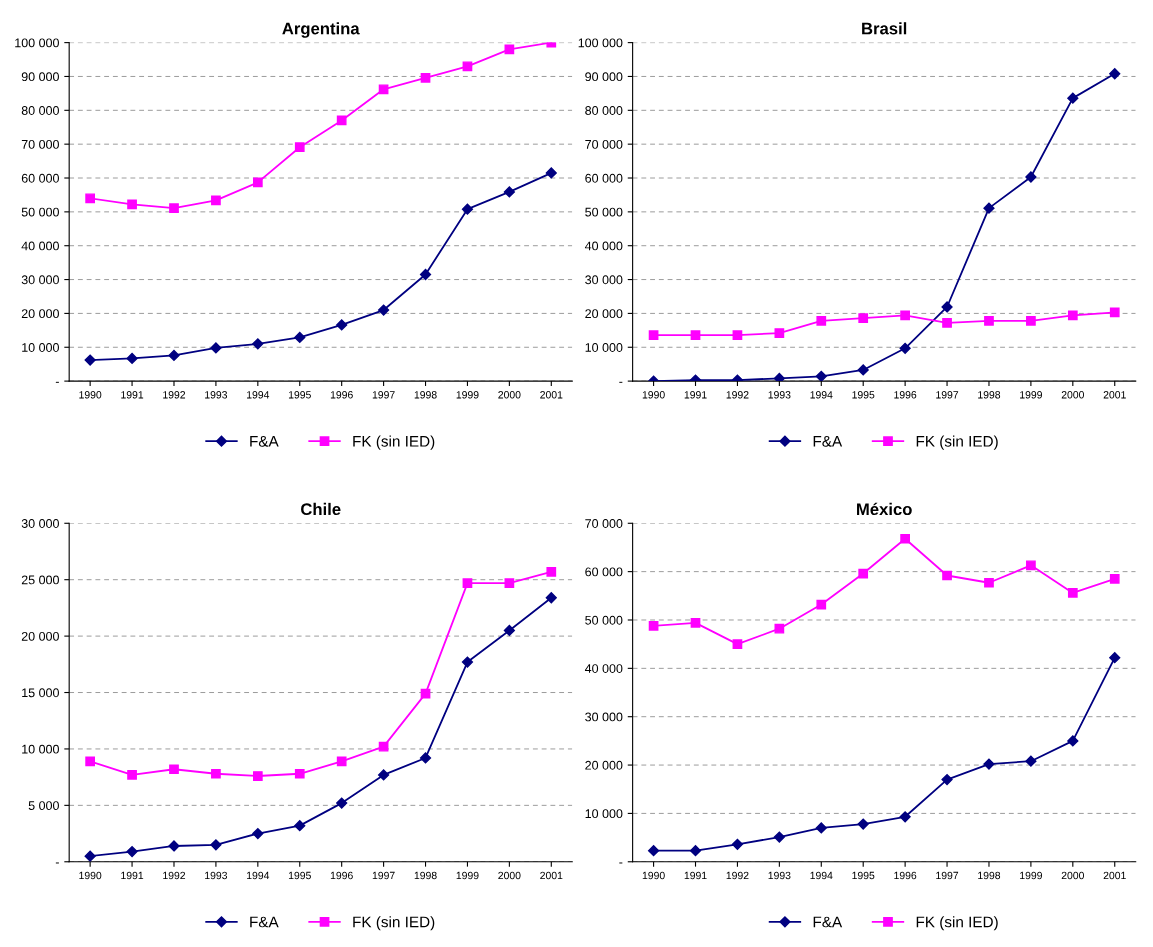  I want to click on chart-title: Brasil, so click(884, 28).